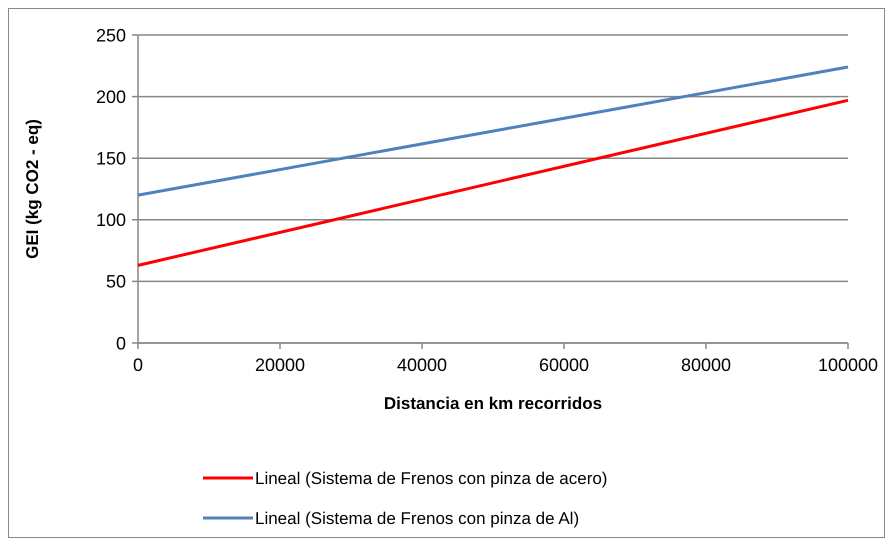 Image resolution: width=893 pixels, height=544 pixels. I want to click on y-axis-title: GEI (kg CO2 - eq), so click(32, 189).